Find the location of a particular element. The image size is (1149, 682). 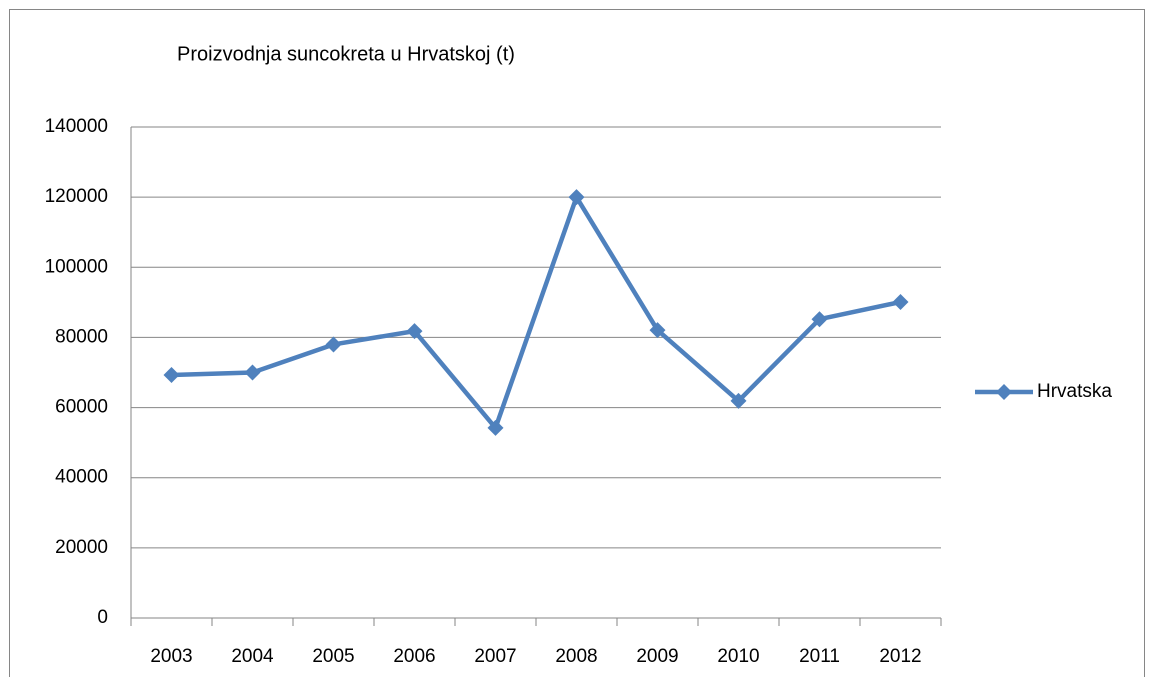

y-tick-label: 140000 is located at coordinates (76, 126).